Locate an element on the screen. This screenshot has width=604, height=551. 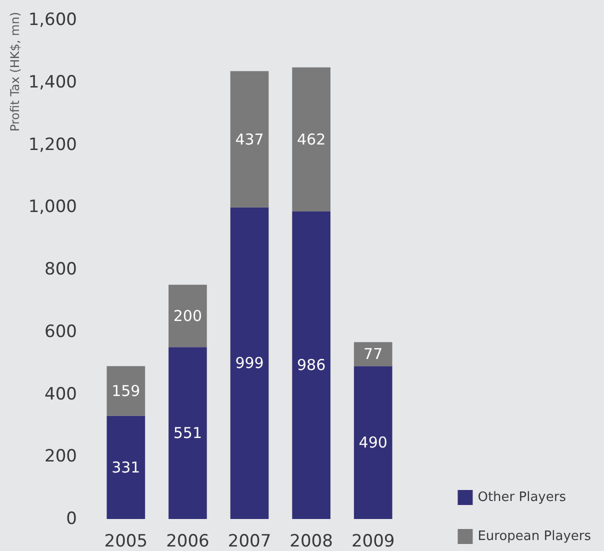
data-label: 77 is located at coordinates (373, 354).